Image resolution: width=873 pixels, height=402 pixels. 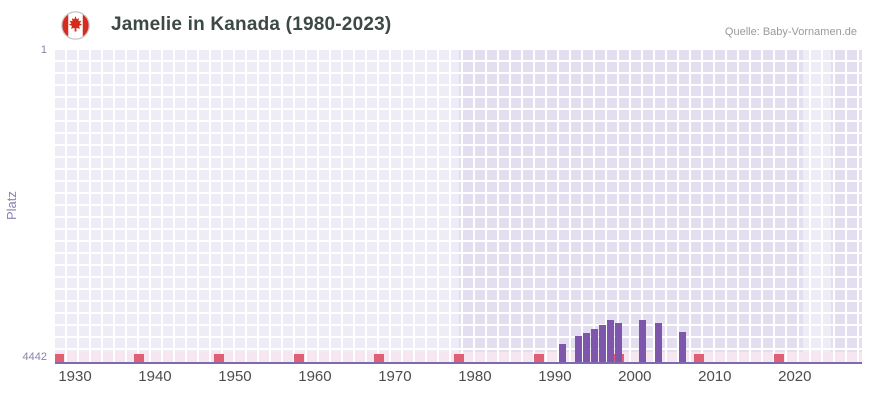 What do you see at coordinates (555, 376) in the screenshot?
I see `x-tick-1990: 1990` at bounding box center [555, 376].